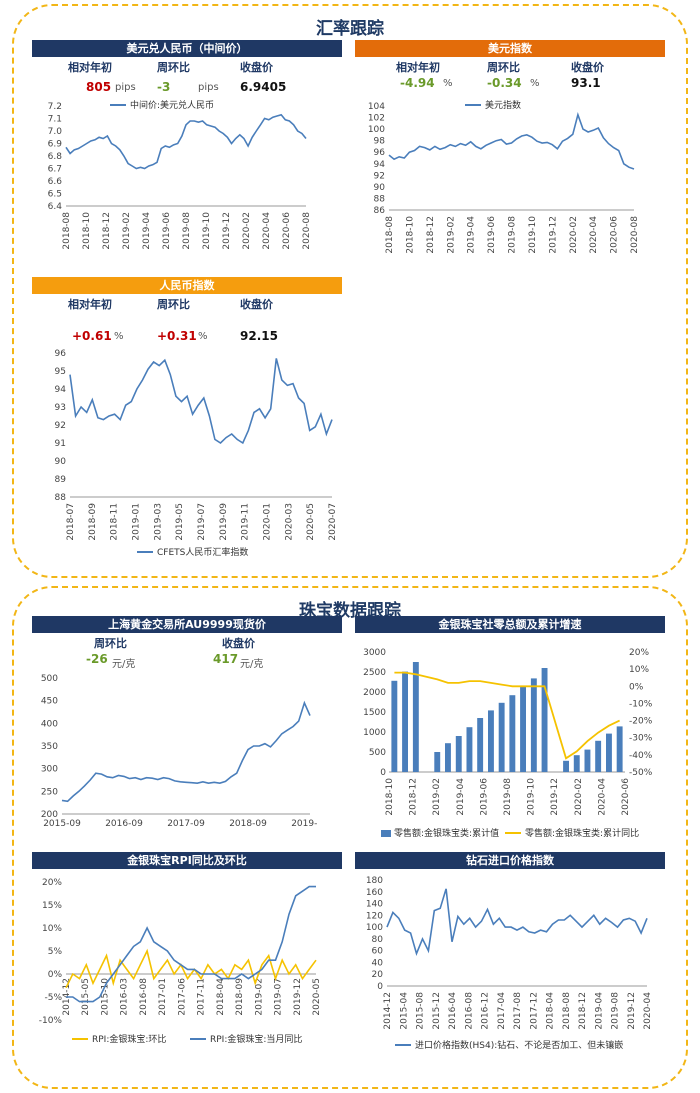  What do you see at coordinates (380, 142) in the screenshot?
I see `y-tick-label: 98` at bounding box center [380, 142].